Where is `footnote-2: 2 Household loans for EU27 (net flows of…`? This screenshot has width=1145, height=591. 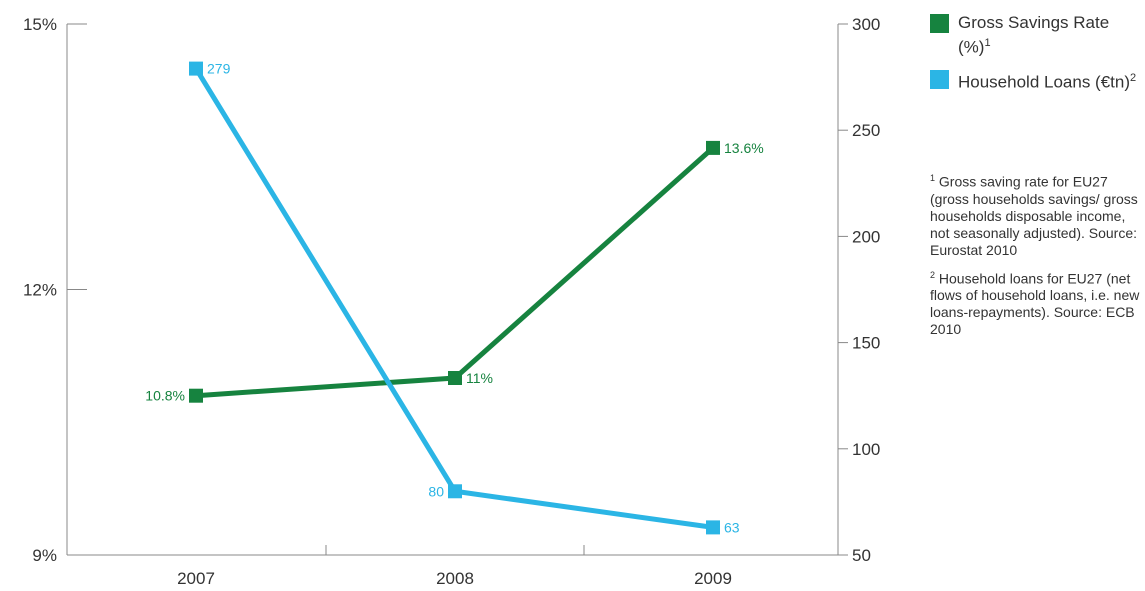
footnote-2: 2 Household loans for EU27 (net flows of… is located at coordinates (1035, 303).